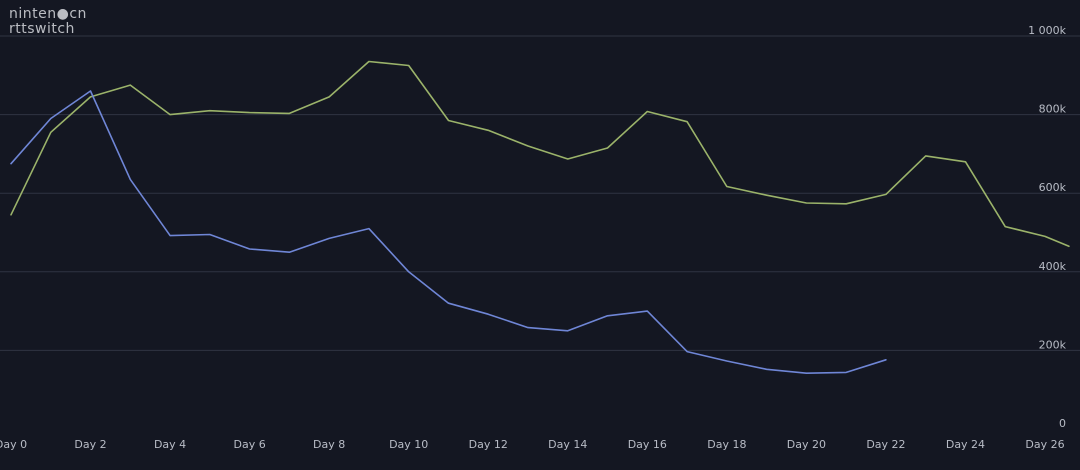 The width and height of the screenshot is (1080, 470). I want to click on watermark-line-2: rttswitch, so click(42, 29).